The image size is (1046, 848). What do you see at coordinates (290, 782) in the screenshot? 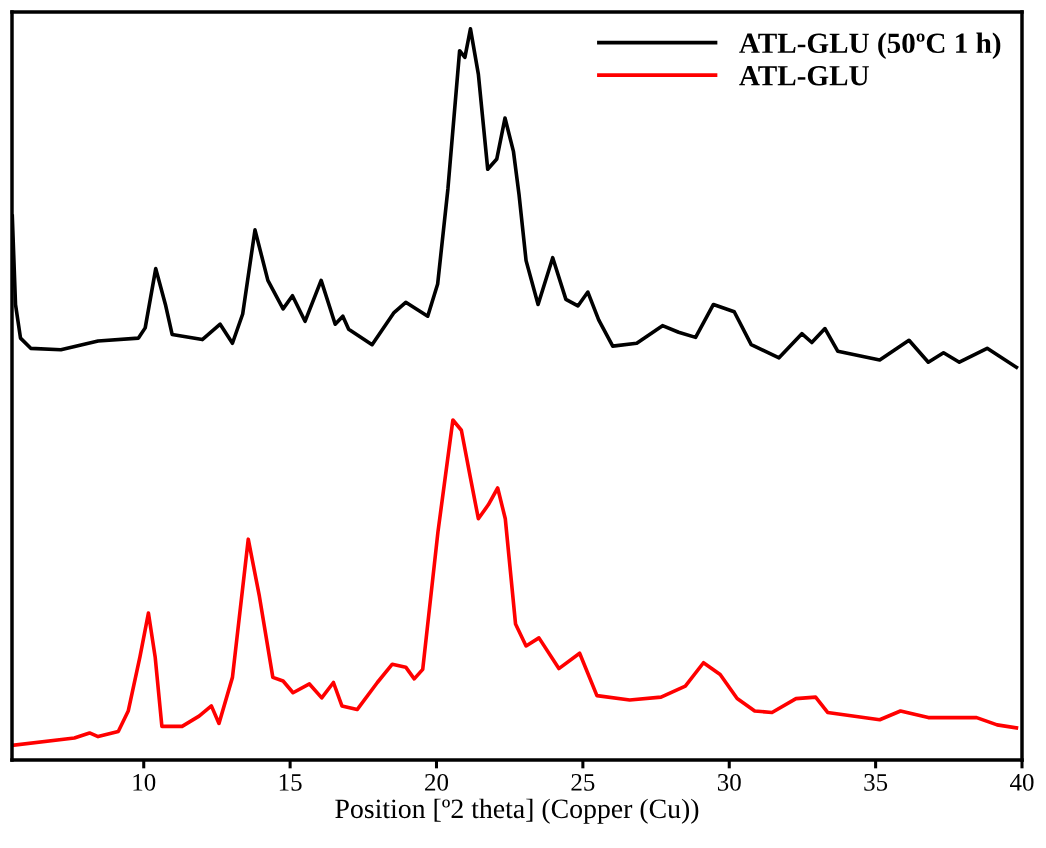
I see `x-tick-label: 15` at bounding box center [290, 782].